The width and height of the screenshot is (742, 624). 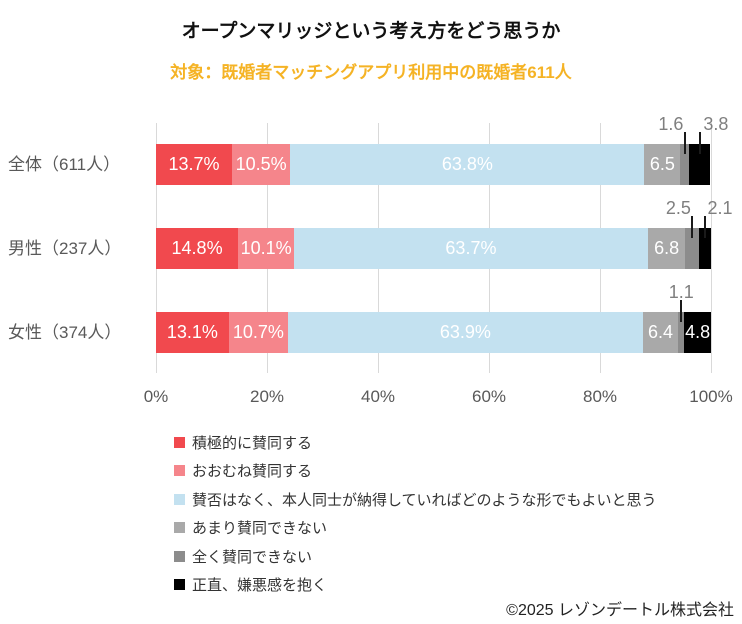 What do you see at coordinates (156, 396) in the screenshot?
I see `x-axis-tick-label: 0%` at bounding box center [156, 396].